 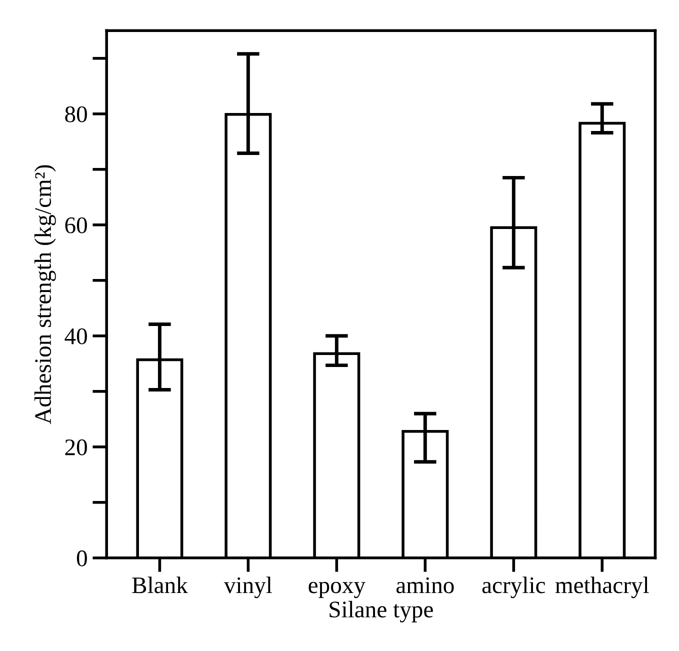 I want to click on y-tick-label: 80, so click(x=76, y=114).